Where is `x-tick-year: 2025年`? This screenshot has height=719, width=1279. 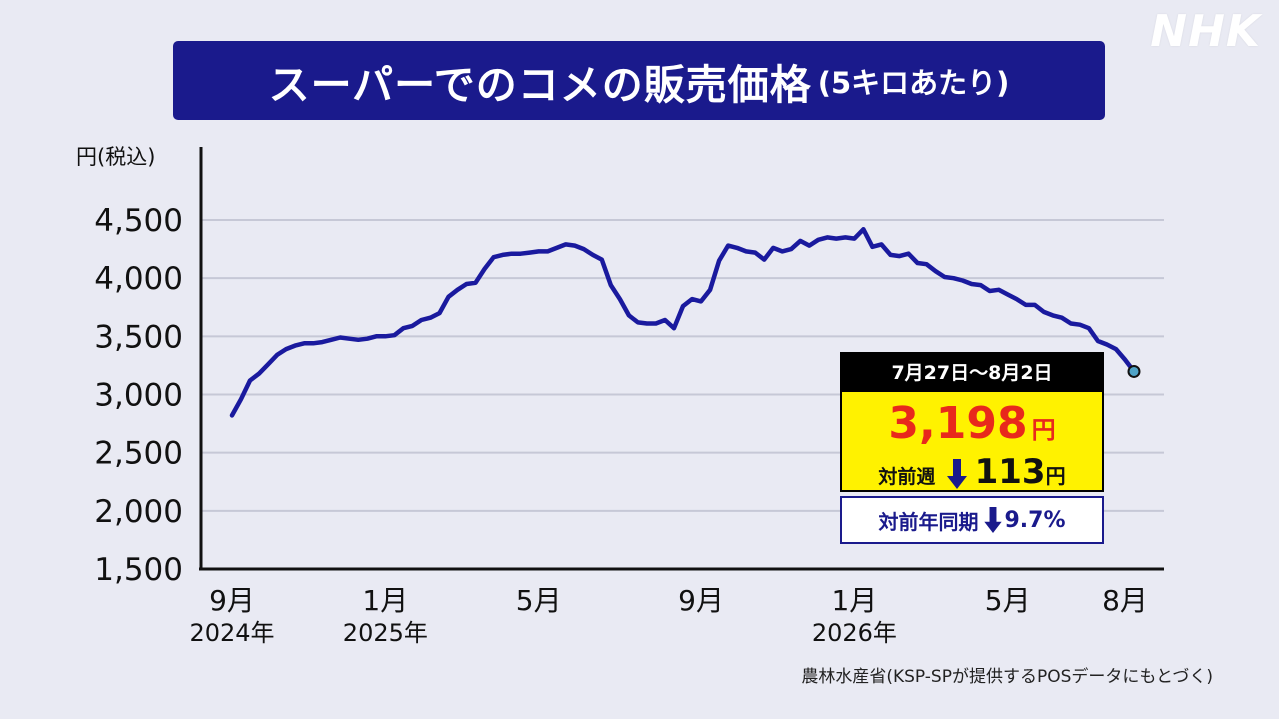
x-tick-year: 2025年 is located at coordinates (385, 633).